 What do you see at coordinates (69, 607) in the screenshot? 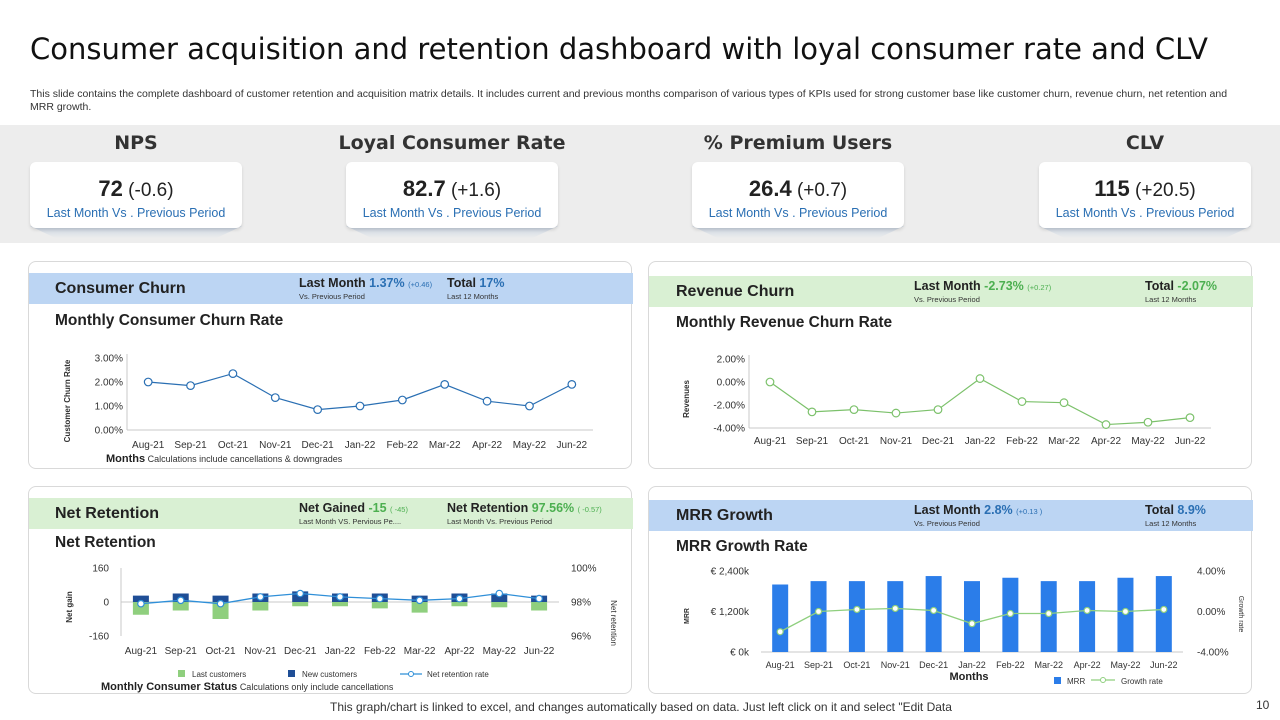
I see `y-axis-title: Net gain` at bounding box center [69, 607].